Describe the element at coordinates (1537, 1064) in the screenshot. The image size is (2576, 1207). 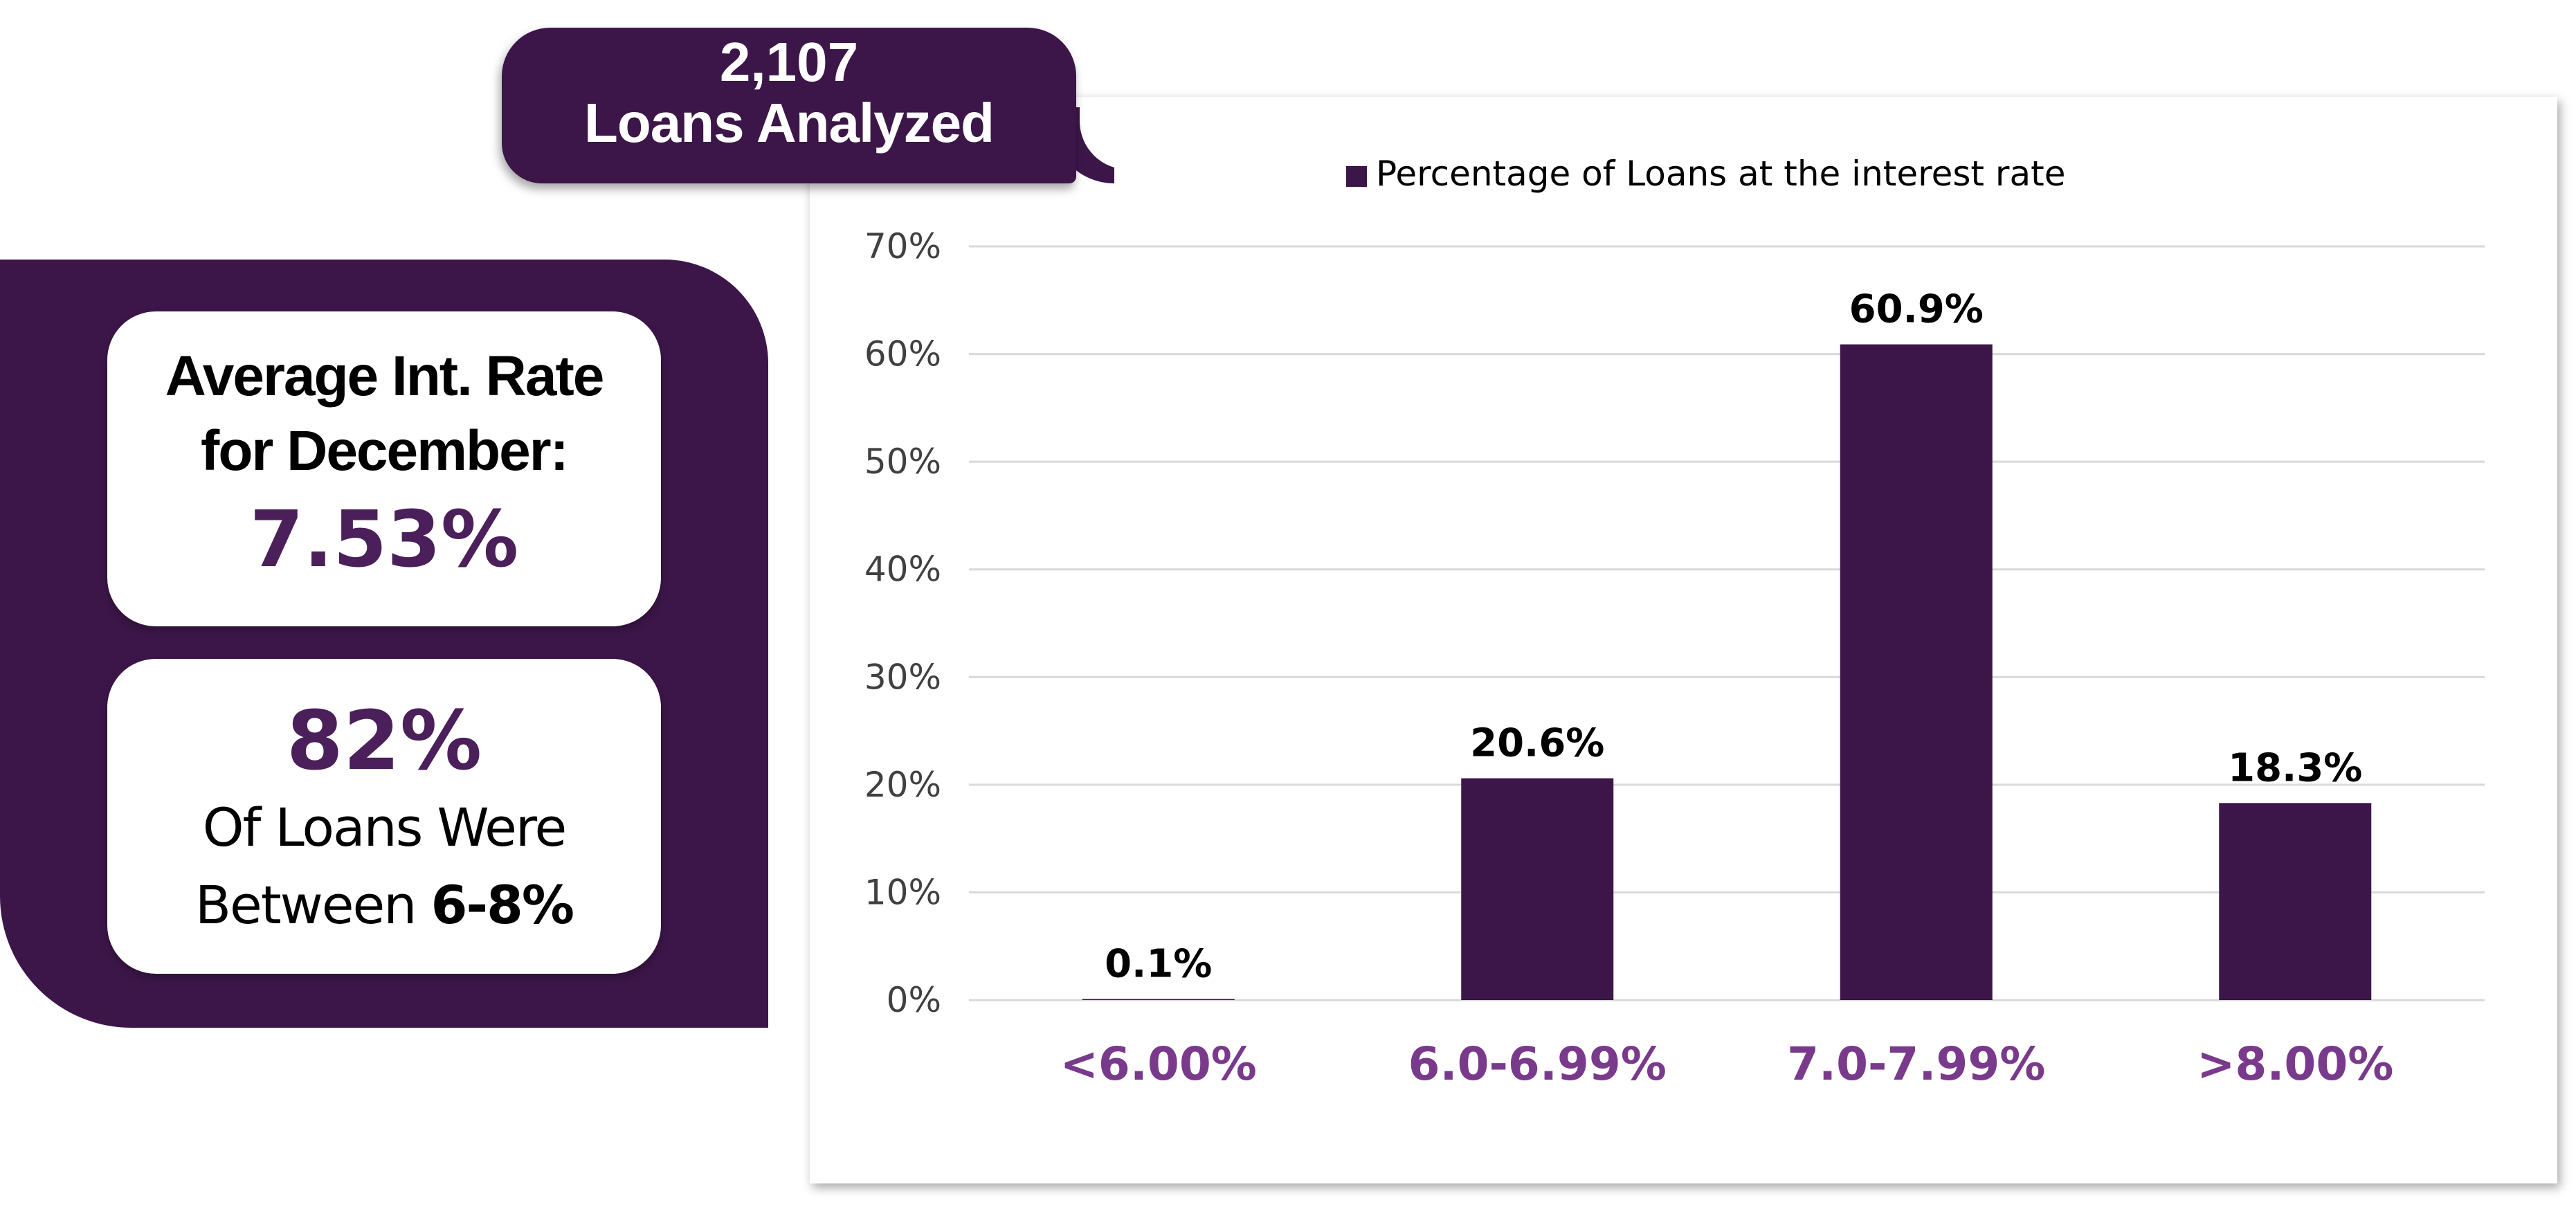
I see `x-category-label: 6.0-6.99%` at that location.